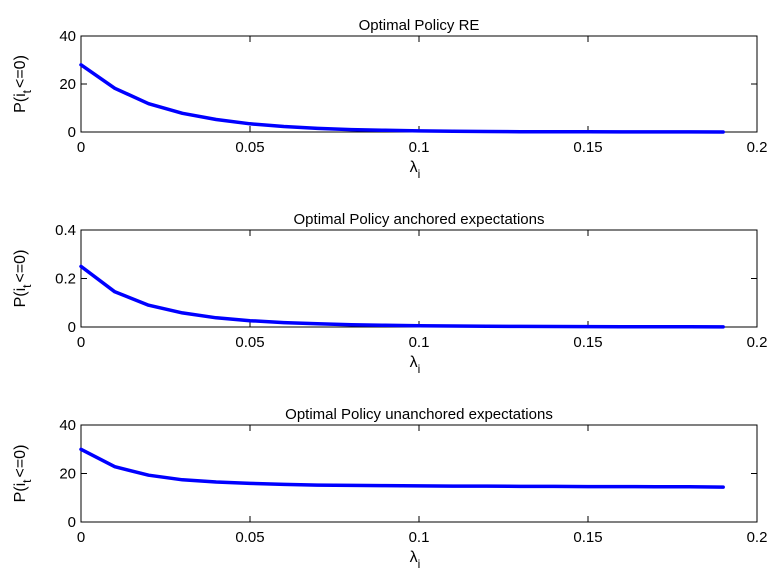 This screenshot has width=773, height=584. What do you see at coordinates (419, 414) in the screenshot?
I see `chart-title: Optimal Policy unanchored expectations` at bounding box center [419, 414].